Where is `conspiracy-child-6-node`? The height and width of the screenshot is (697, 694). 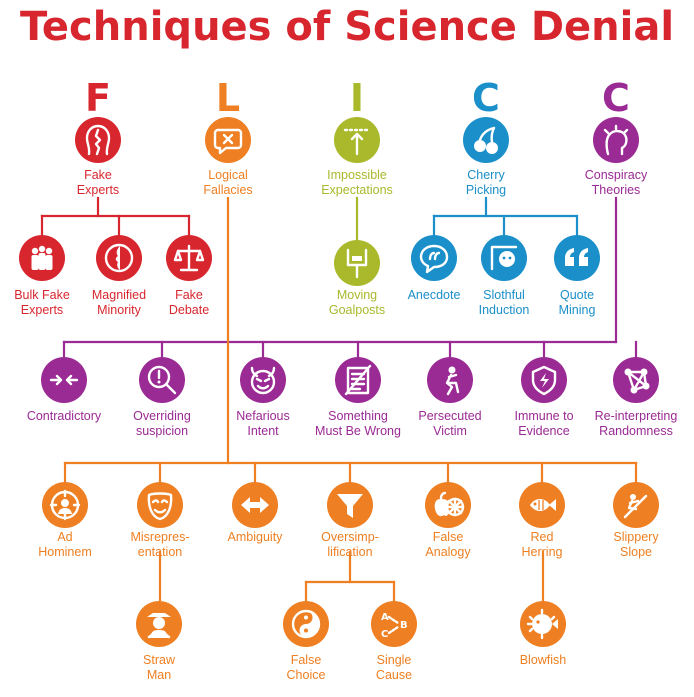 conspiracy-child-6-node is located at coordinates (636, 380).